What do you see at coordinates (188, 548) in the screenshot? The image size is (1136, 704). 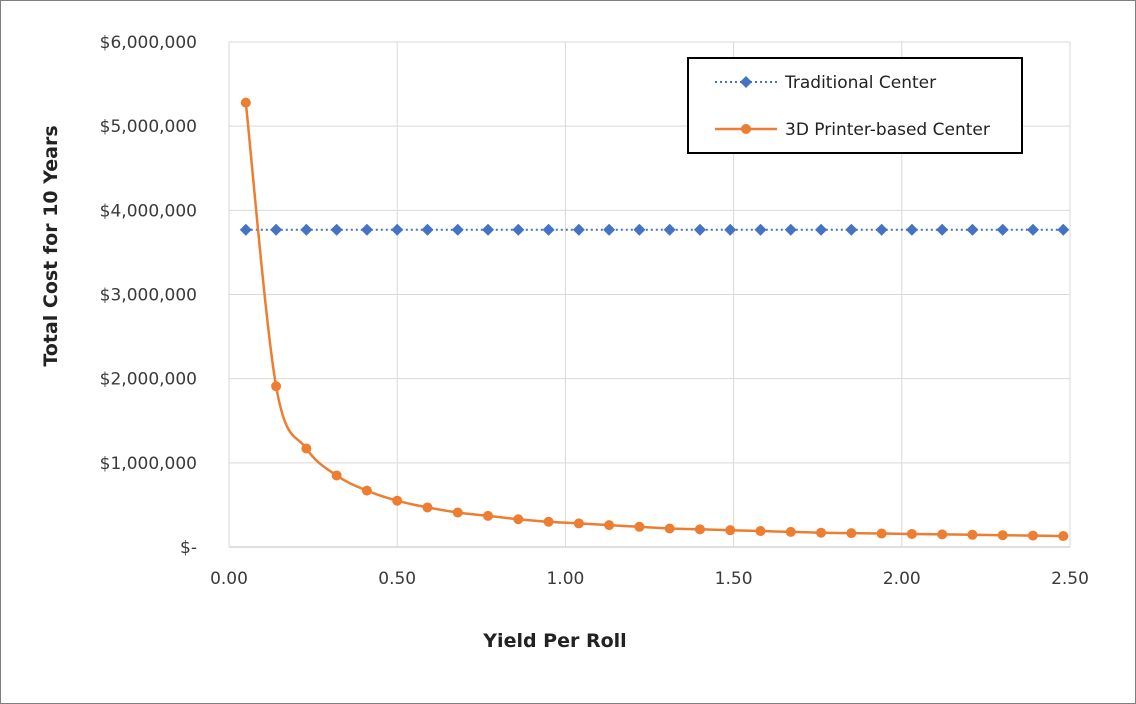 I see `y-tick-label: $-` at bounding box center [188, 548].